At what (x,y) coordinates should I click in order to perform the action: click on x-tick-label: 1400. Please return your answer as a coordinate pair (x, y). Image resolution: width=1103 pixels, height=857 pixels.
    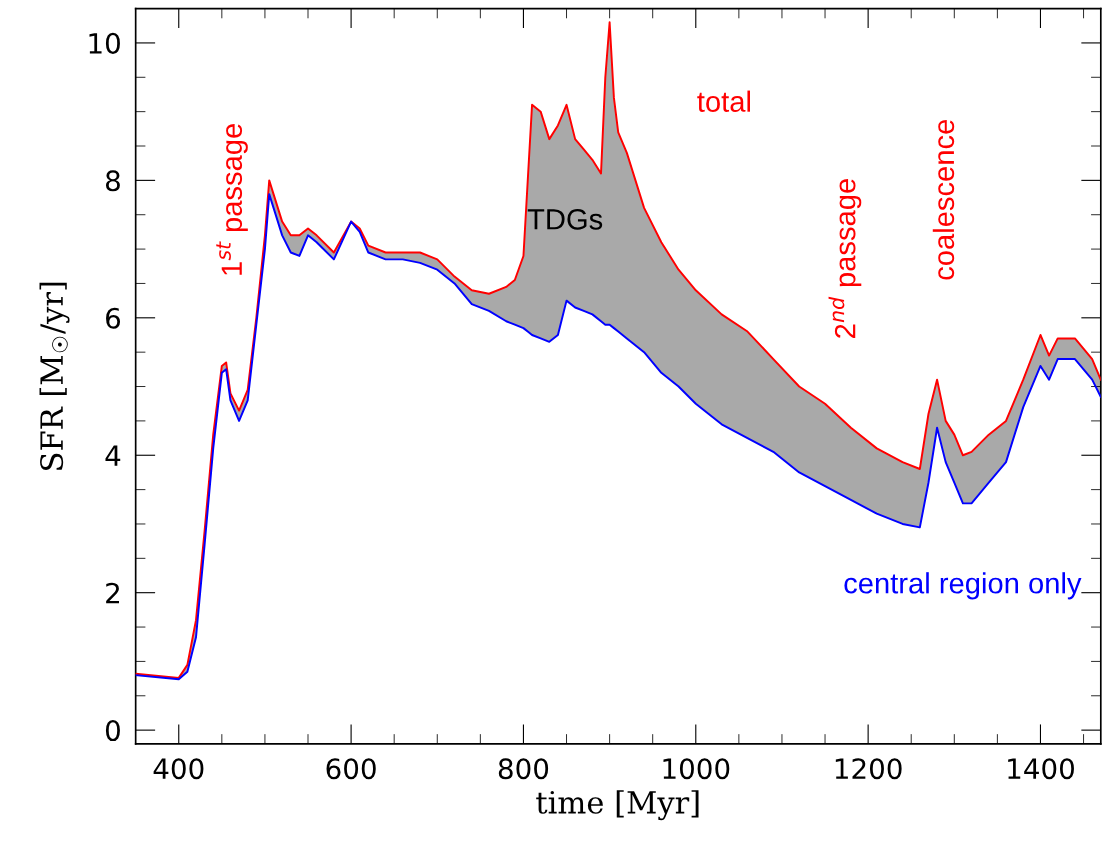
    Looking at the image, I should click on (1041, 769).